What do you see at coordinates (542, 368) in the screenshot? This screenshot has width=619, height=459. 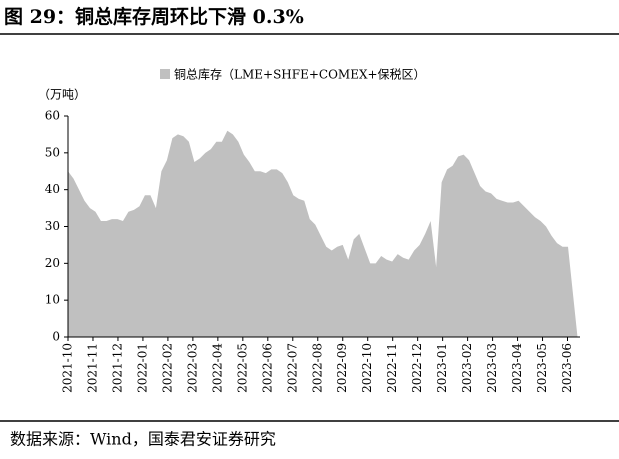 I see `x-tick-label: 2023-05` at bounding box center [542, 368].